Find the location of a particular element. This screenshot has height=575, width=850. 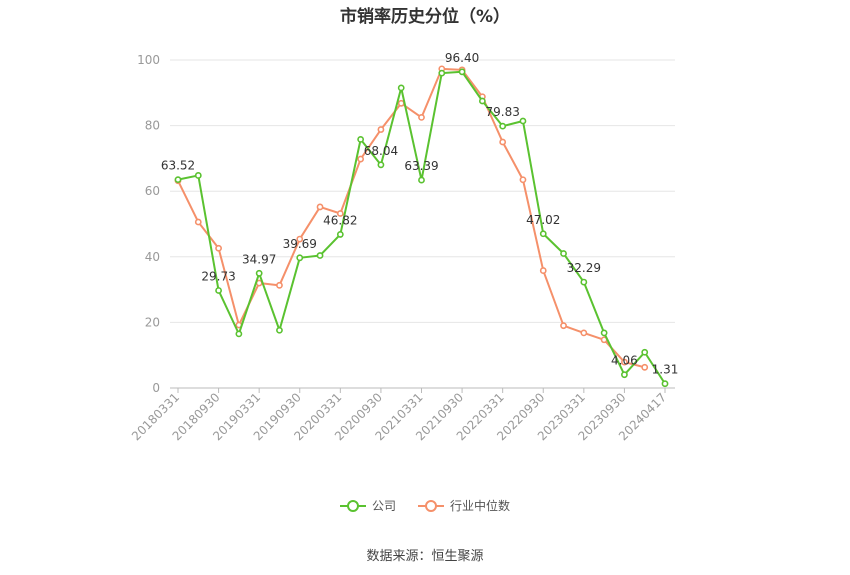

data-label: 68.04 is located at coordinates (381, 151).